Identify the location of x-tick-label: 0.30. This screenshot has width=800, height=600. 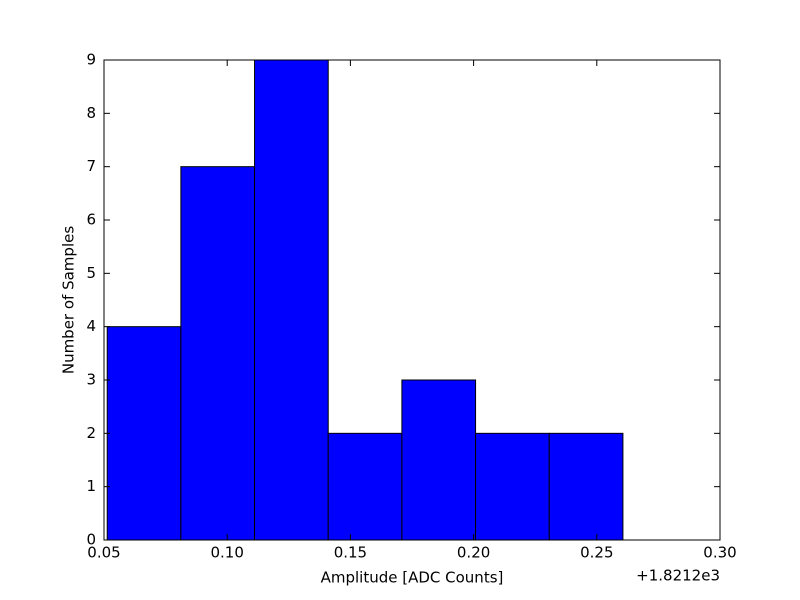
(719, 553).